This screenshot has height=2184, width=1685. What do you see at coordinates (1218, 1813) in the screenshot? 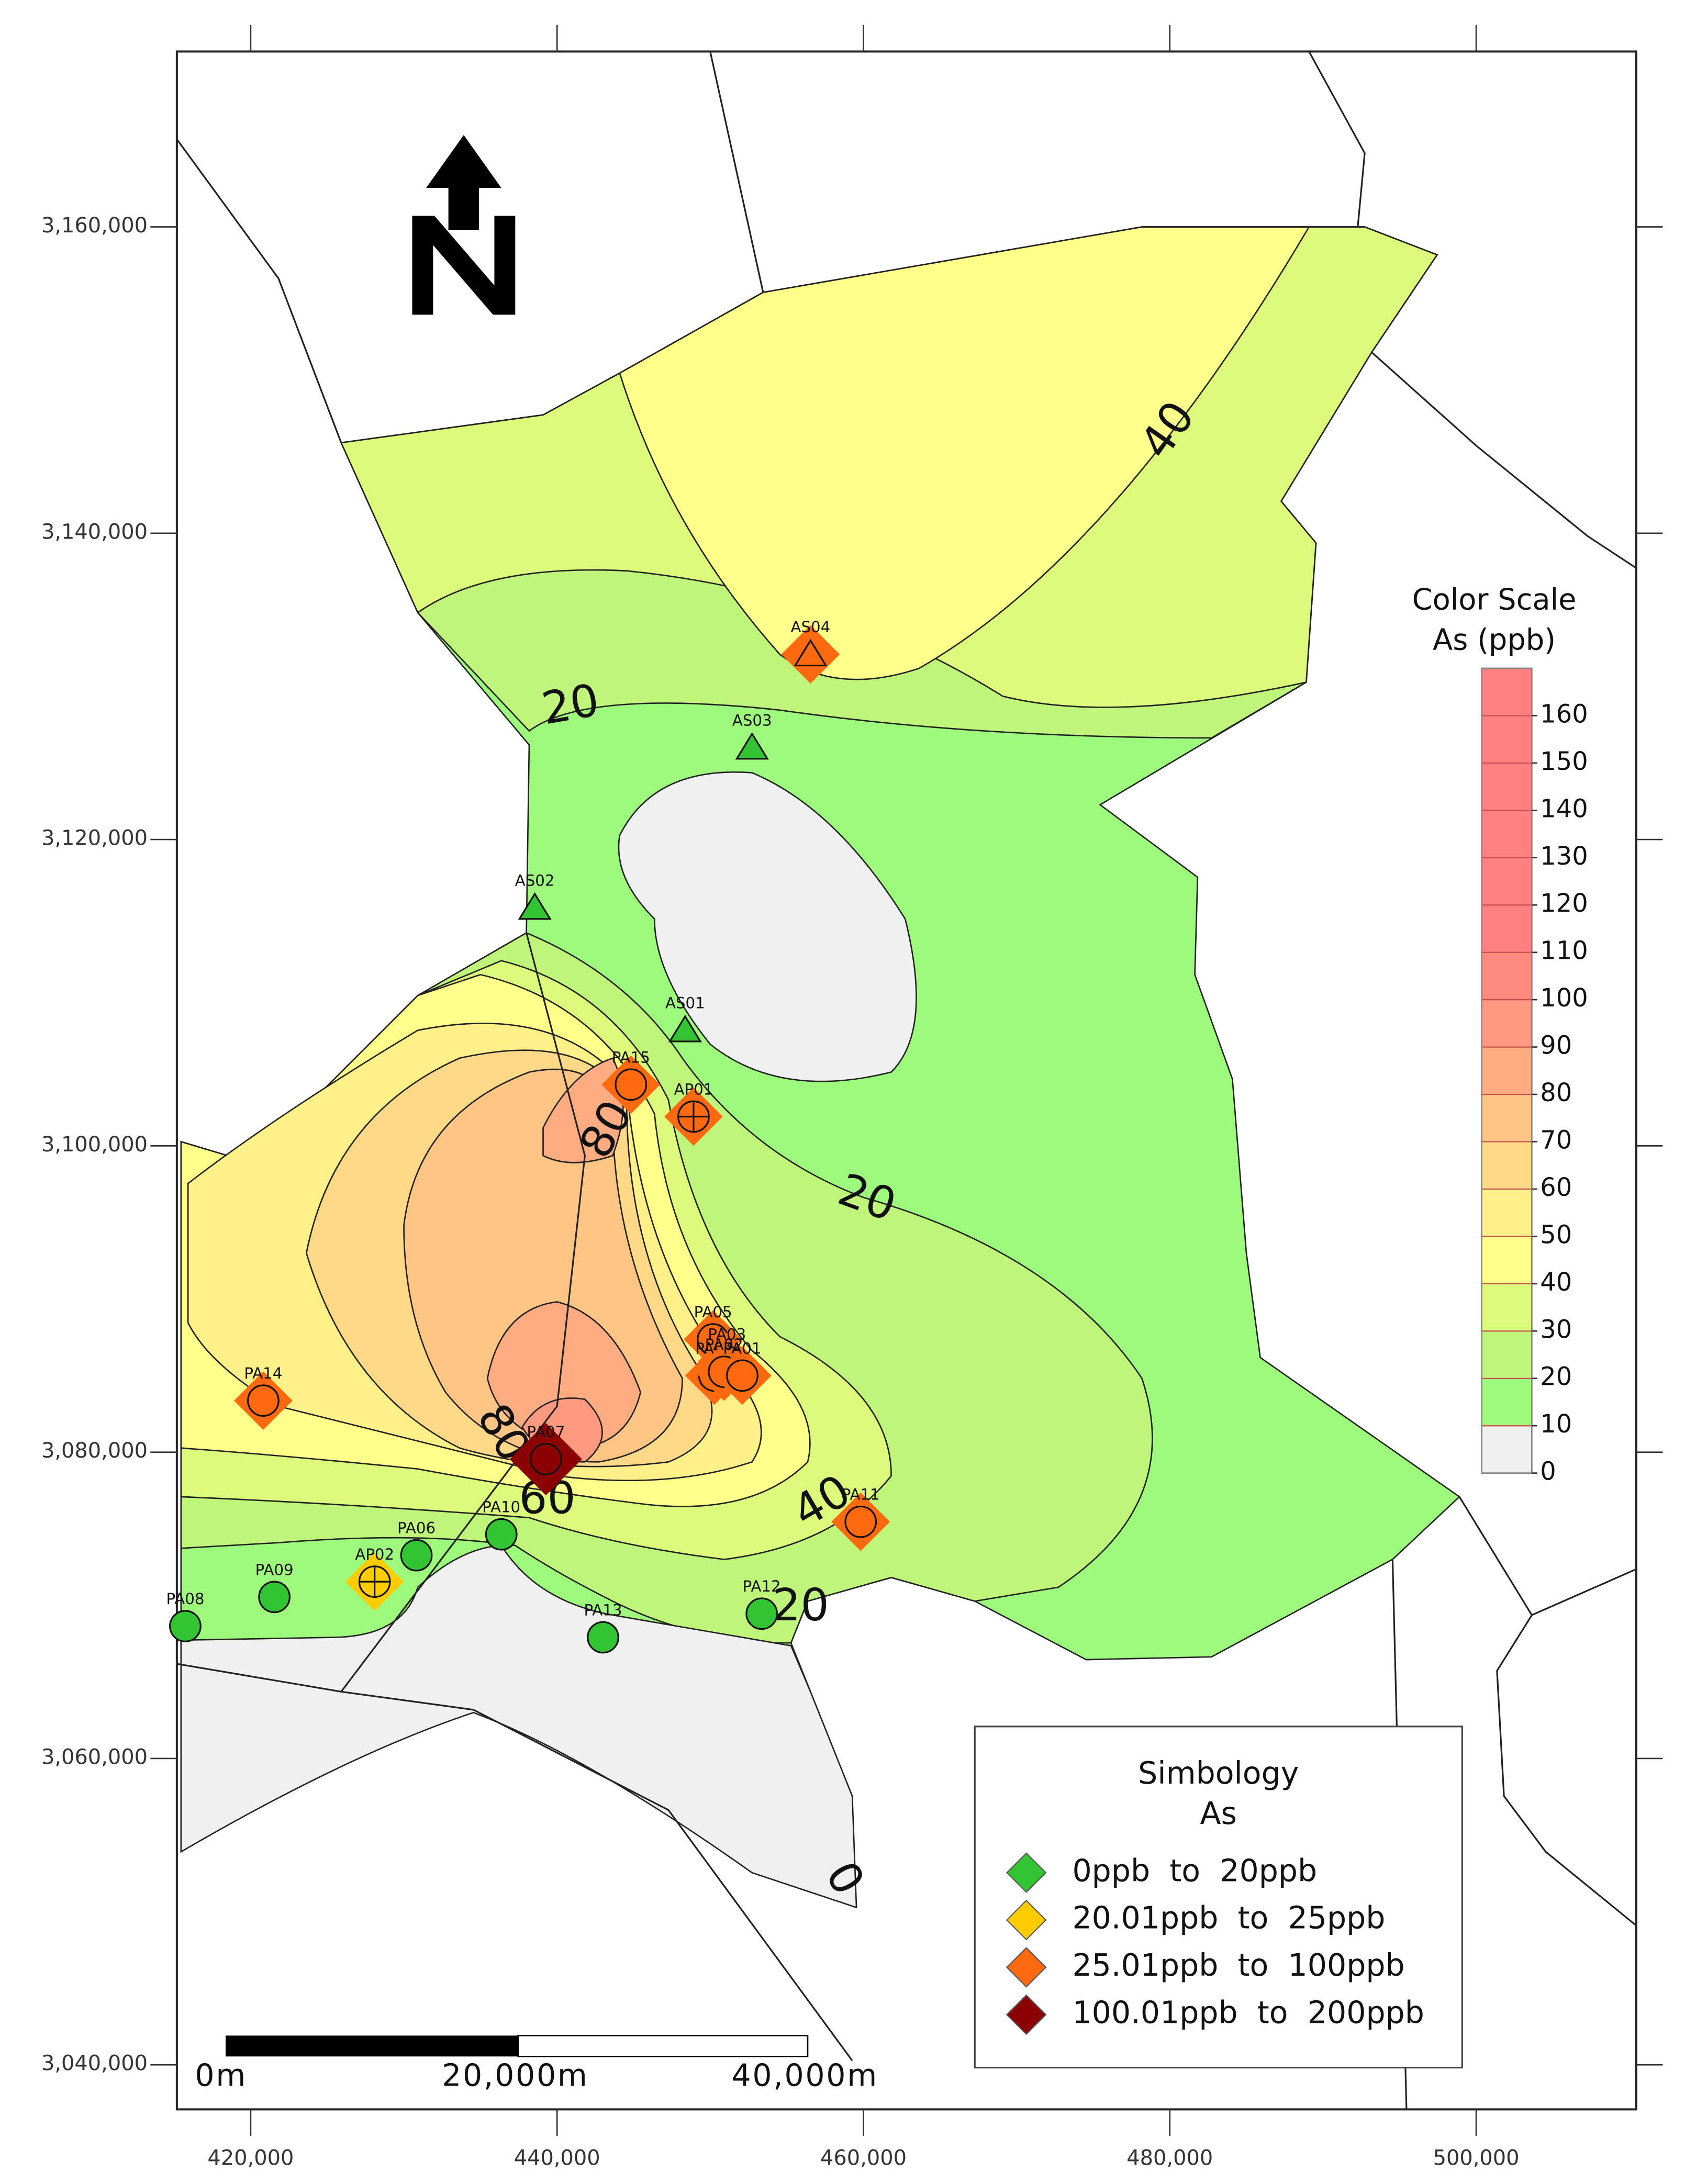
I see `legend-title: As` at bounding box center [1218, 1813].